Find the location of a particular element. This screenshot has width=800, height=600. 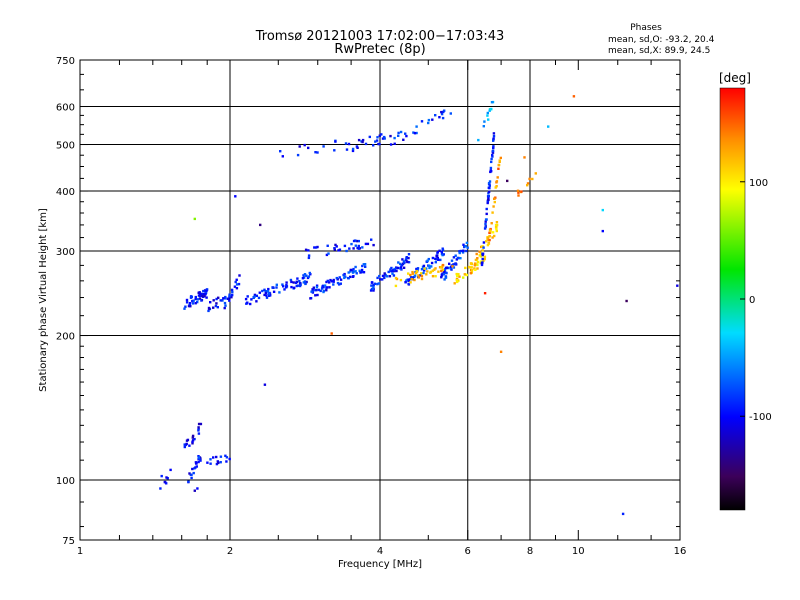

colorbar-tick-label: 0 is located at coordinates (752, 300).